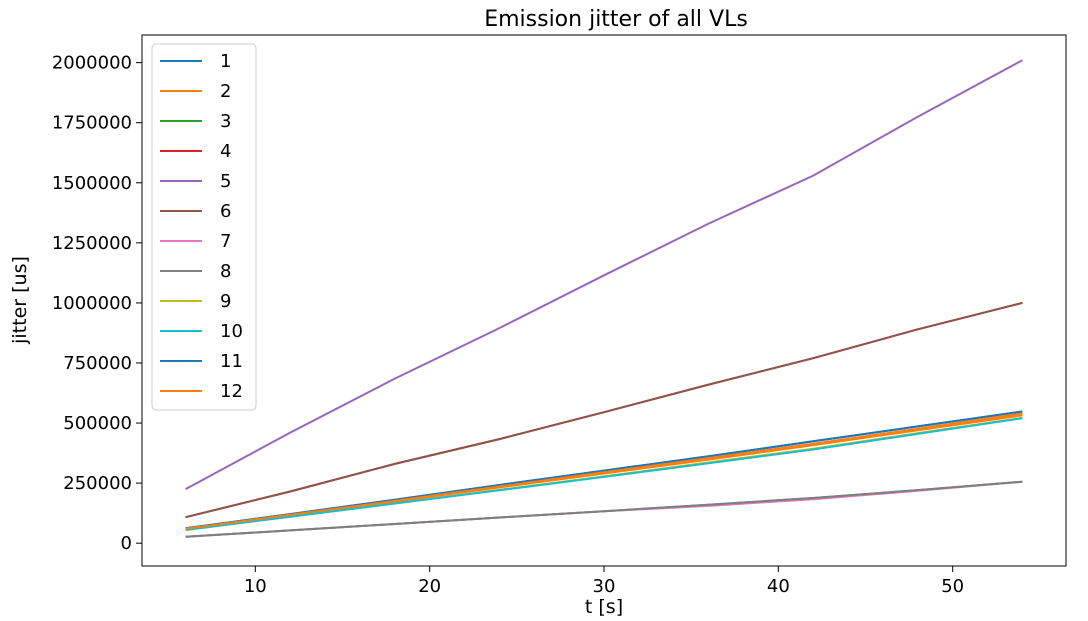 This screenshot has height=621, width=1088. What do you see at coordinates (97, 363) in the screenshot?
I see `y-tick-label: 750000` at bounding box center [97, 363].